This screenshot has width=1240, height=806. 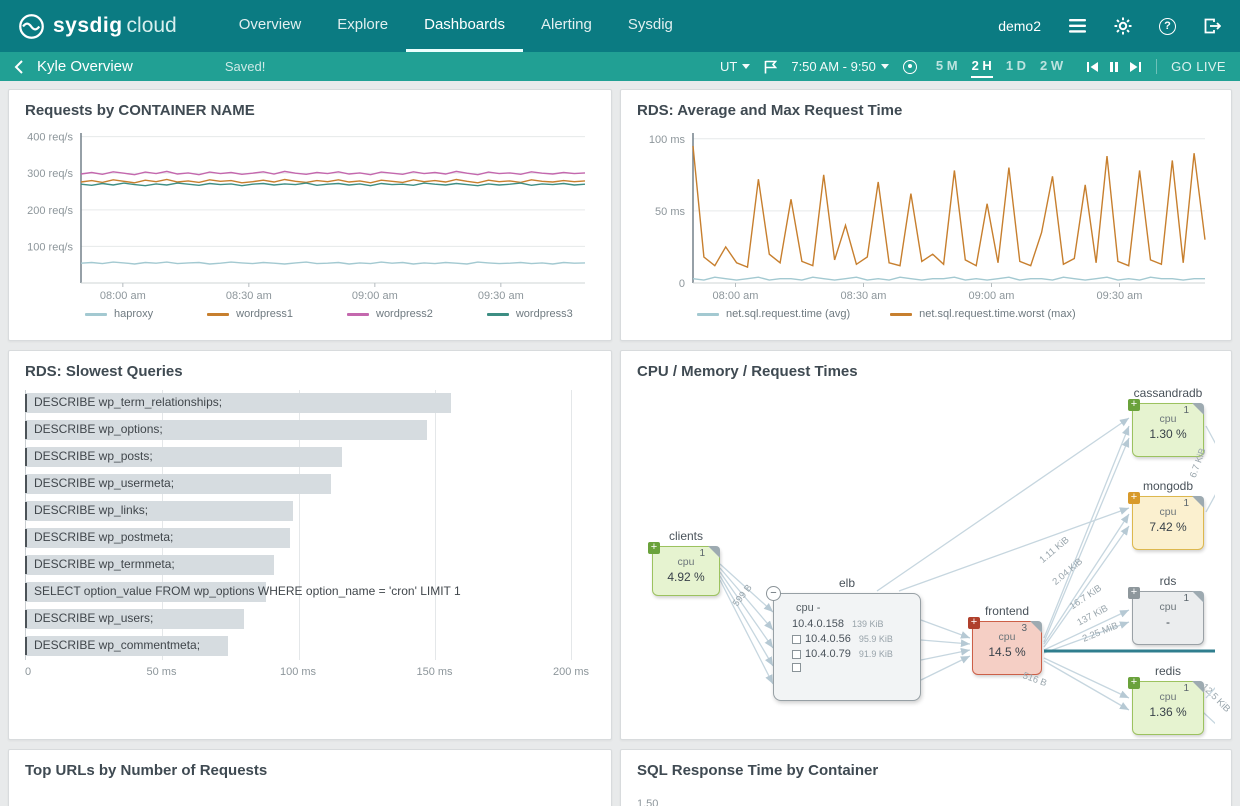 What do you see at coordinates (771, 67) in the screenshot?
I see `annotation-flag-icon` at bounding box center [771, 67].